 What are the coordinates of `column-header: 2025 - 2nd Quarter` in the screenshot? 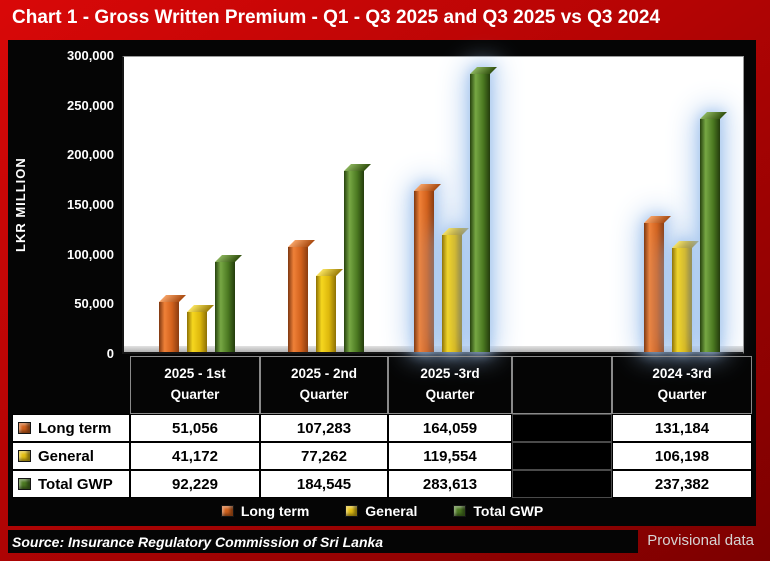 It's located at (324, 385).